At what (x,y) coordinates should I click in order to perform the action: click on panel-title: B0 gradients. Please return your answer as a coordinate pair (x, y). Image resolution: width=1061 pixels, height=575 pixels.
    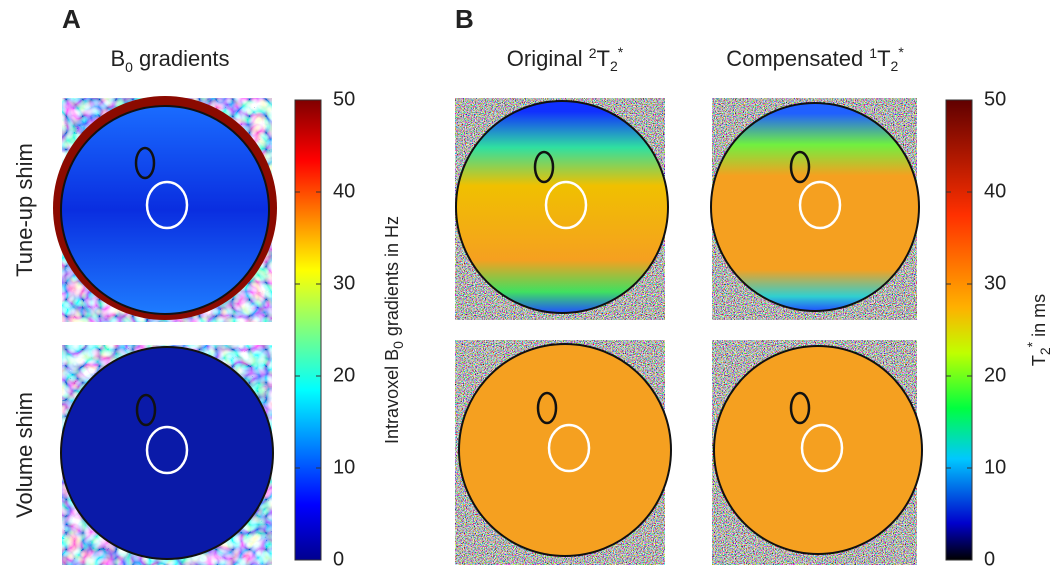
    Looking at the image, I should click on (169, 60).